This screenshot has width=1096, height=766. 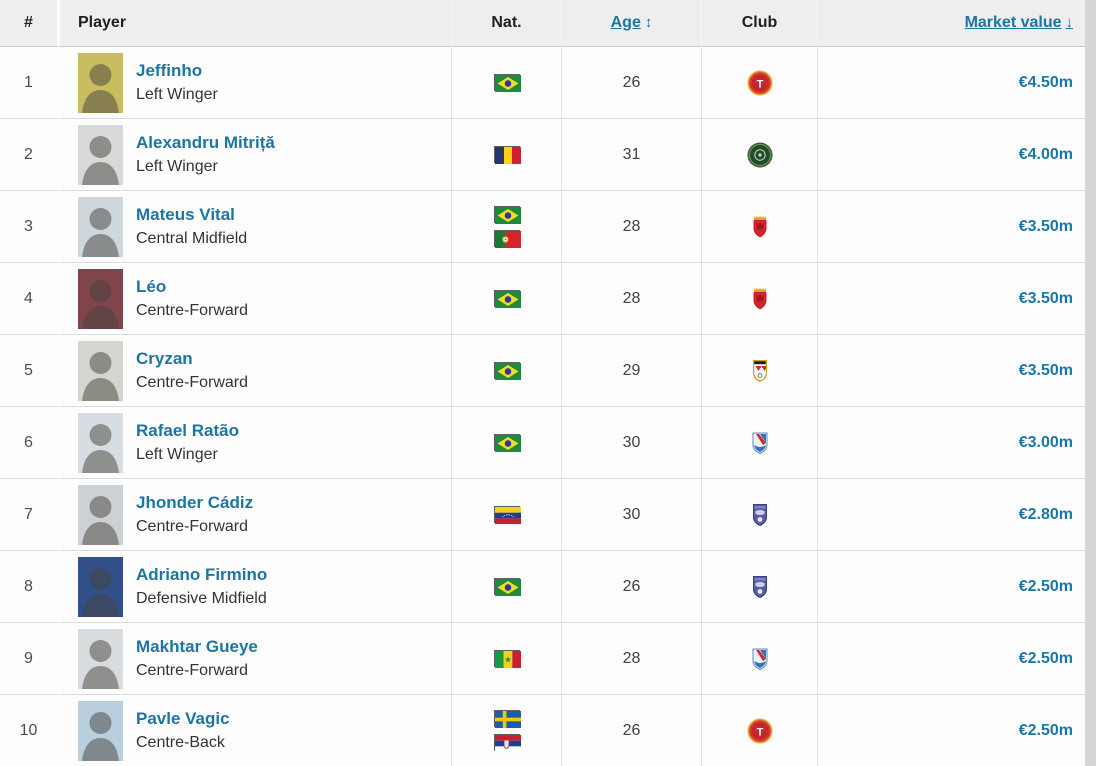 I want to click on player-name-link: Cryzan, so click(x=164, y=359).